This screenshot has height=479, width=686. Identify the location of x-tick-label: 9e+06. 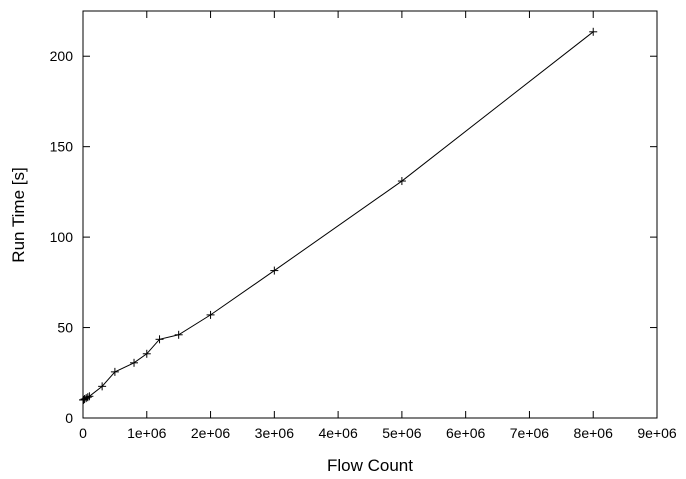
(657, 433).